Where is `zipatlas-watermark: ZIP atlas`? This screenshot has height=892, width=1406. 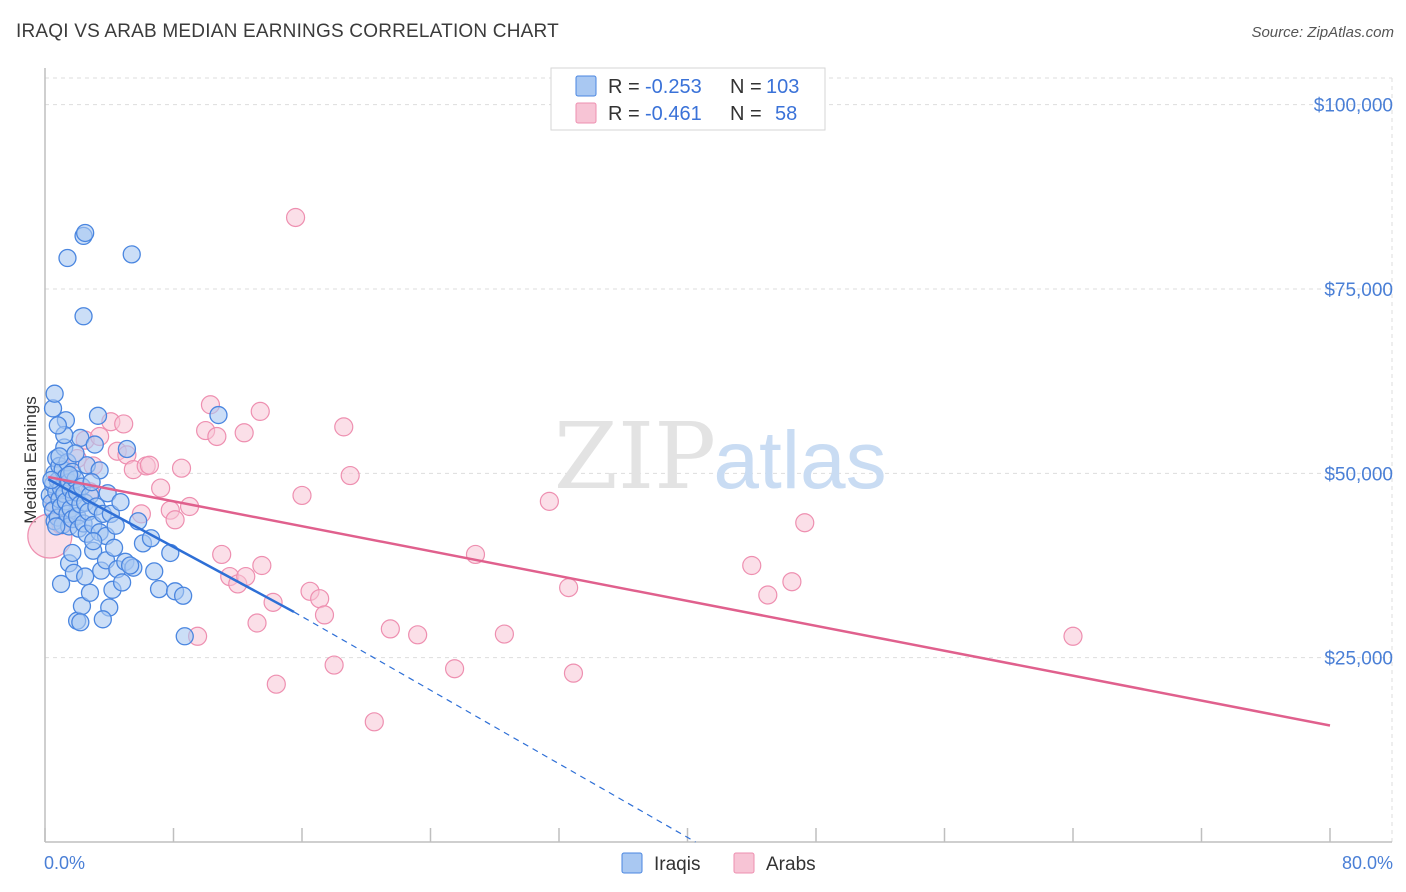
zipatlas-watermark: ZIP atlas is located at coordinates (720, 456).